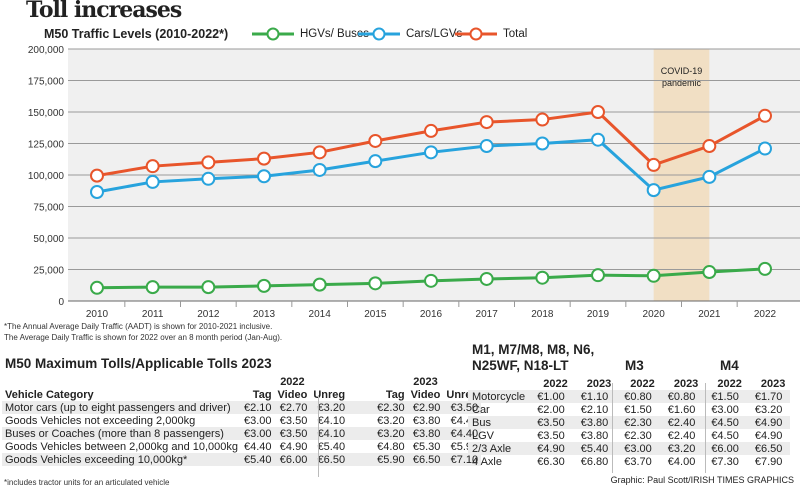 This screenshot has width=800, height=489. I want to click on column-header: Video, so click(425, 394).